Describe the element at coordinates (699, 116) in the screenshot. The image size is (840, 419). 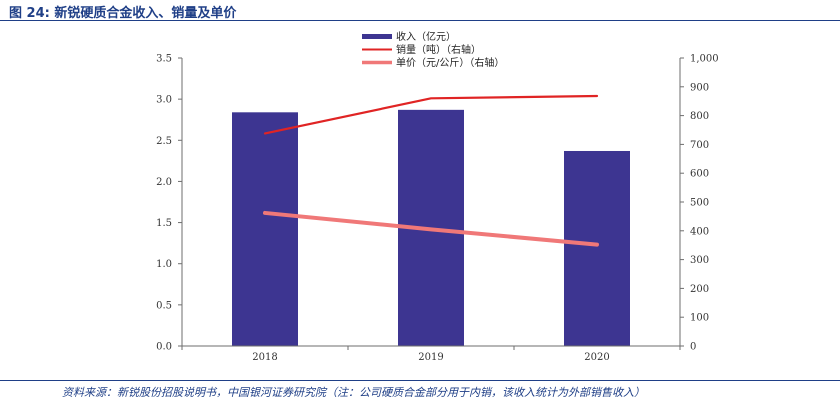
I see `right-tick-label: 800` at that location.